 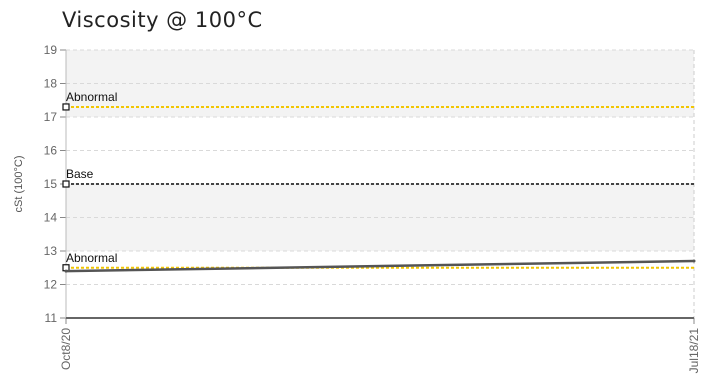 I want to click on series-line, so click(x=380, y=266).